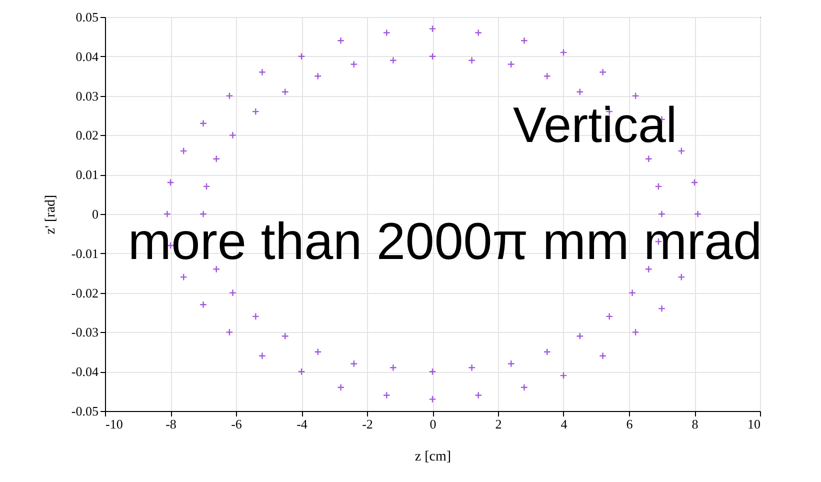 Image resolution: width=821 pixels, height=482 pixels. I want to click on x-axis-title: z [cm], so click(433, 457).